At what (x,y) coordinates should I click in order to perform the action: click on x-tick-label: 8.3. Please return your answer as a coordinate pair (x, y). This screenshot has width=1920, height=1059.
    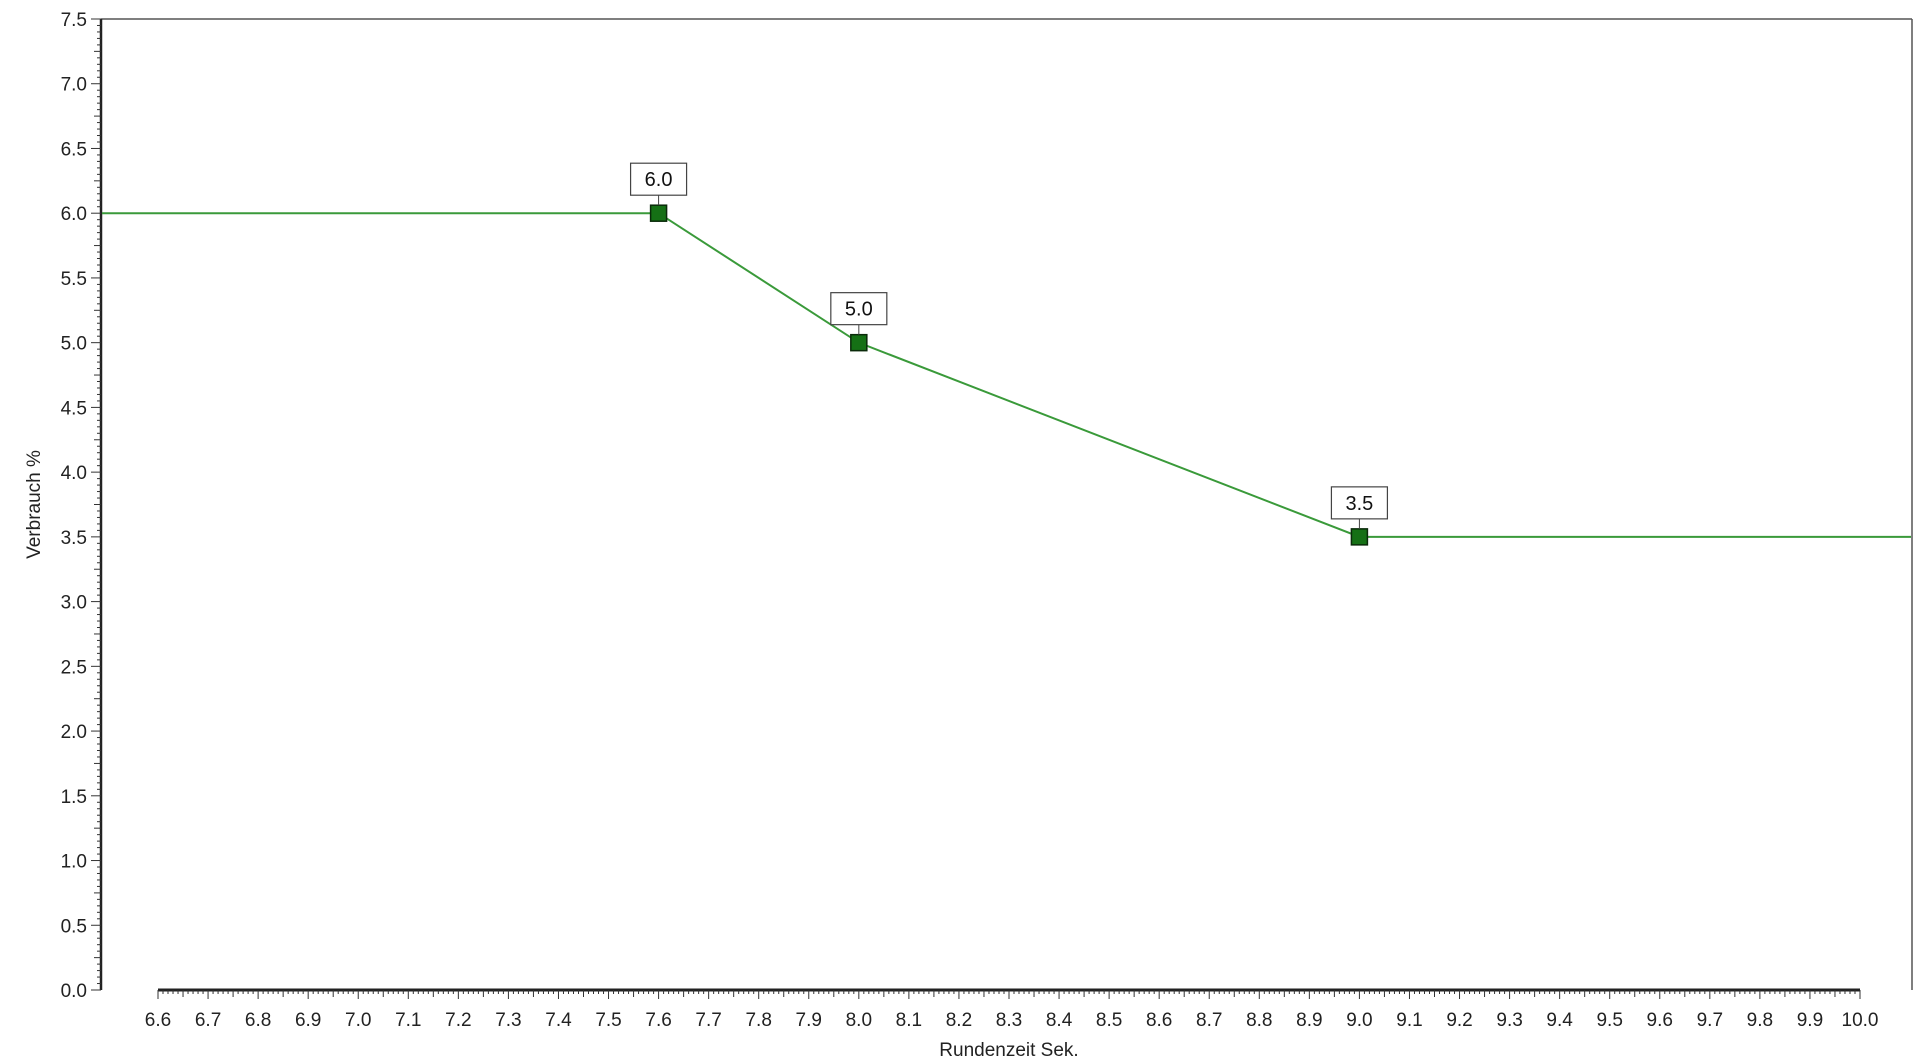
    Looking at the image, I should click on (1009, 1020).